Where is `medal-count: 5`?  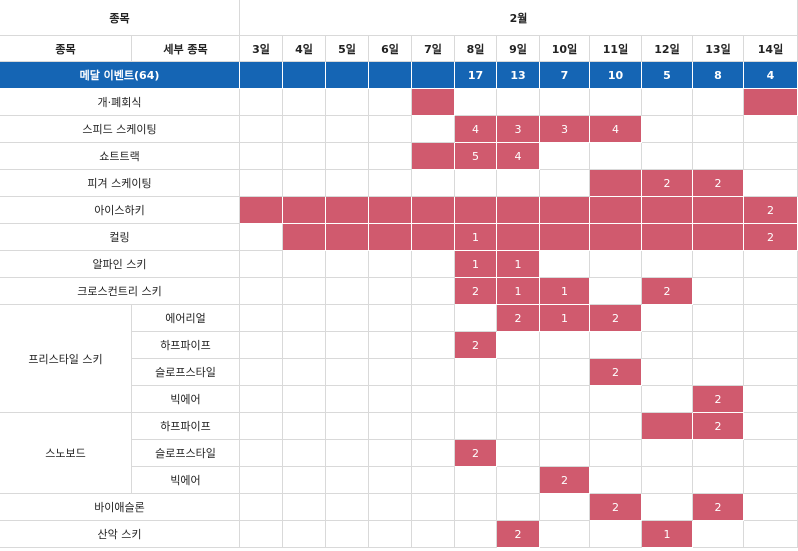 medal-count: 5 is located at coordinates (667, 75).